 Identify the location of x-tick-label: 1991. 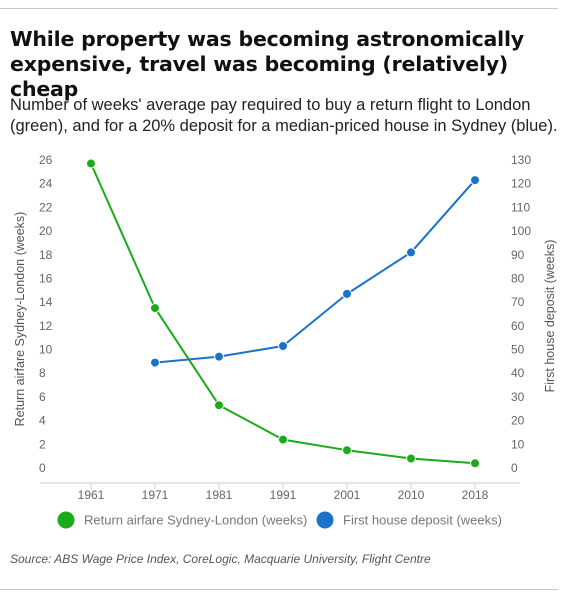
(283, 495).